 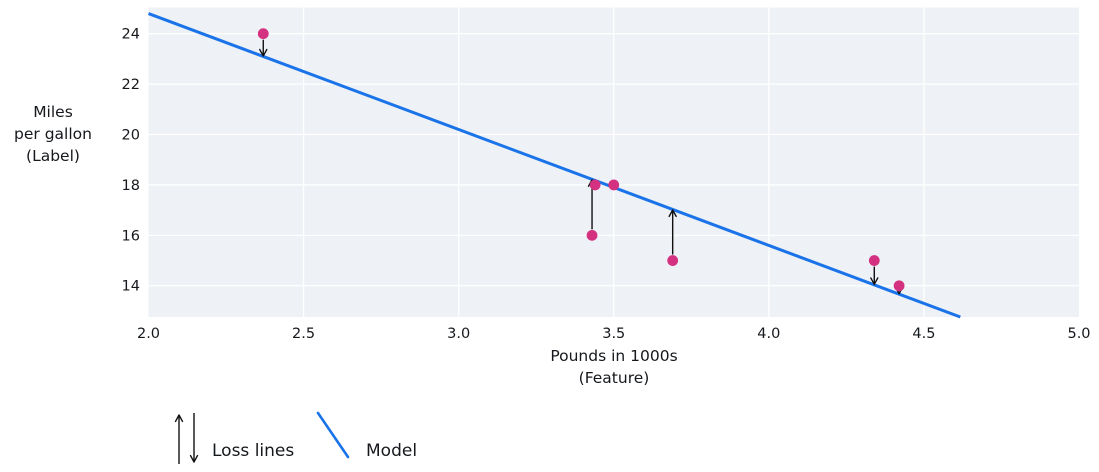 I want to click on x-axis-label: Pounds in 1000s (Feature), so click(x=614, y=367).